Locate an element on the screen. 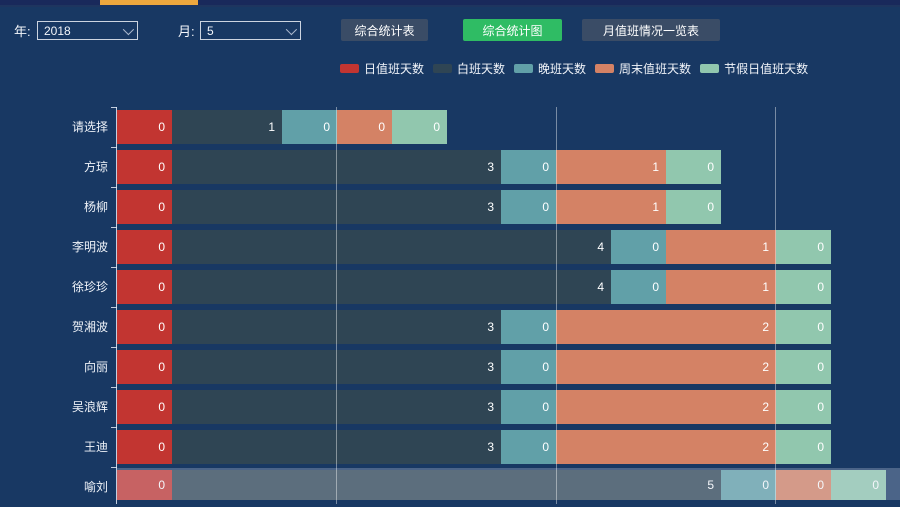  legend-label: 日值班天数 is located at coordinates (394, 68).